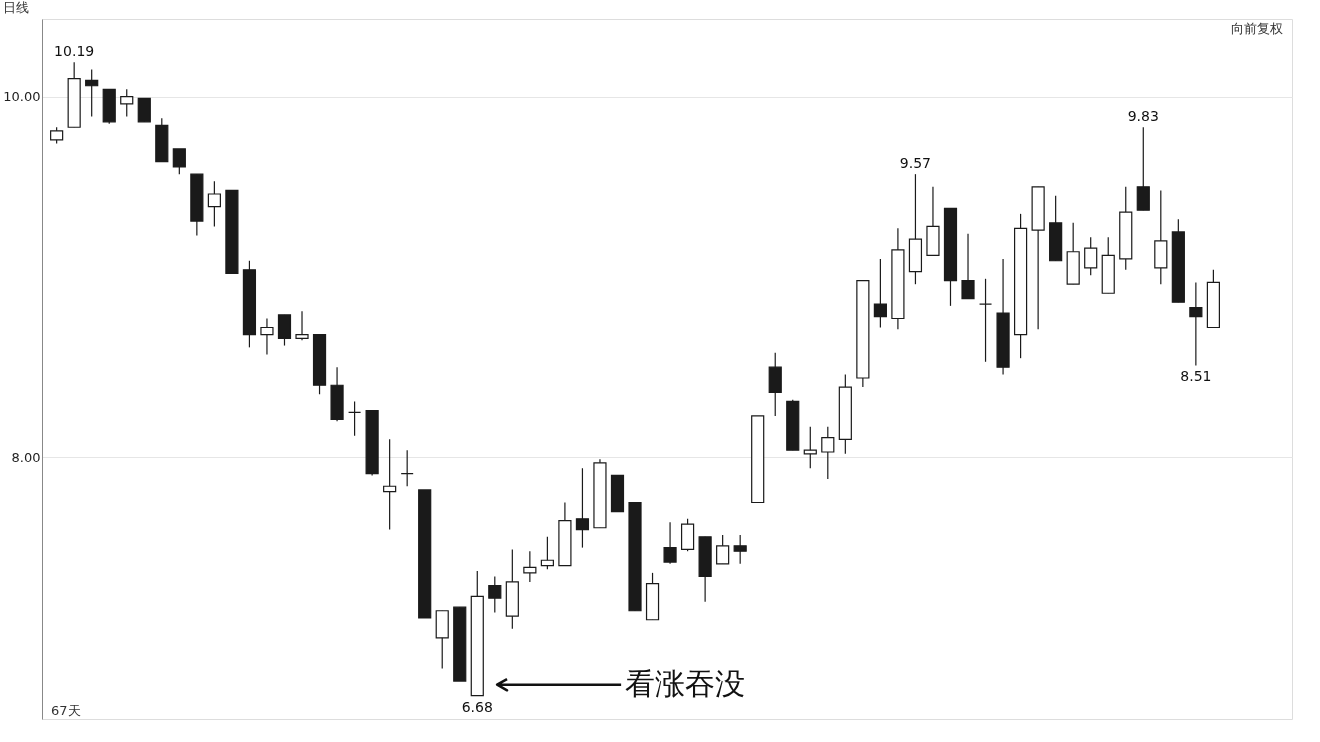  I want to click on chart-title: 日线, so click(15, 7).